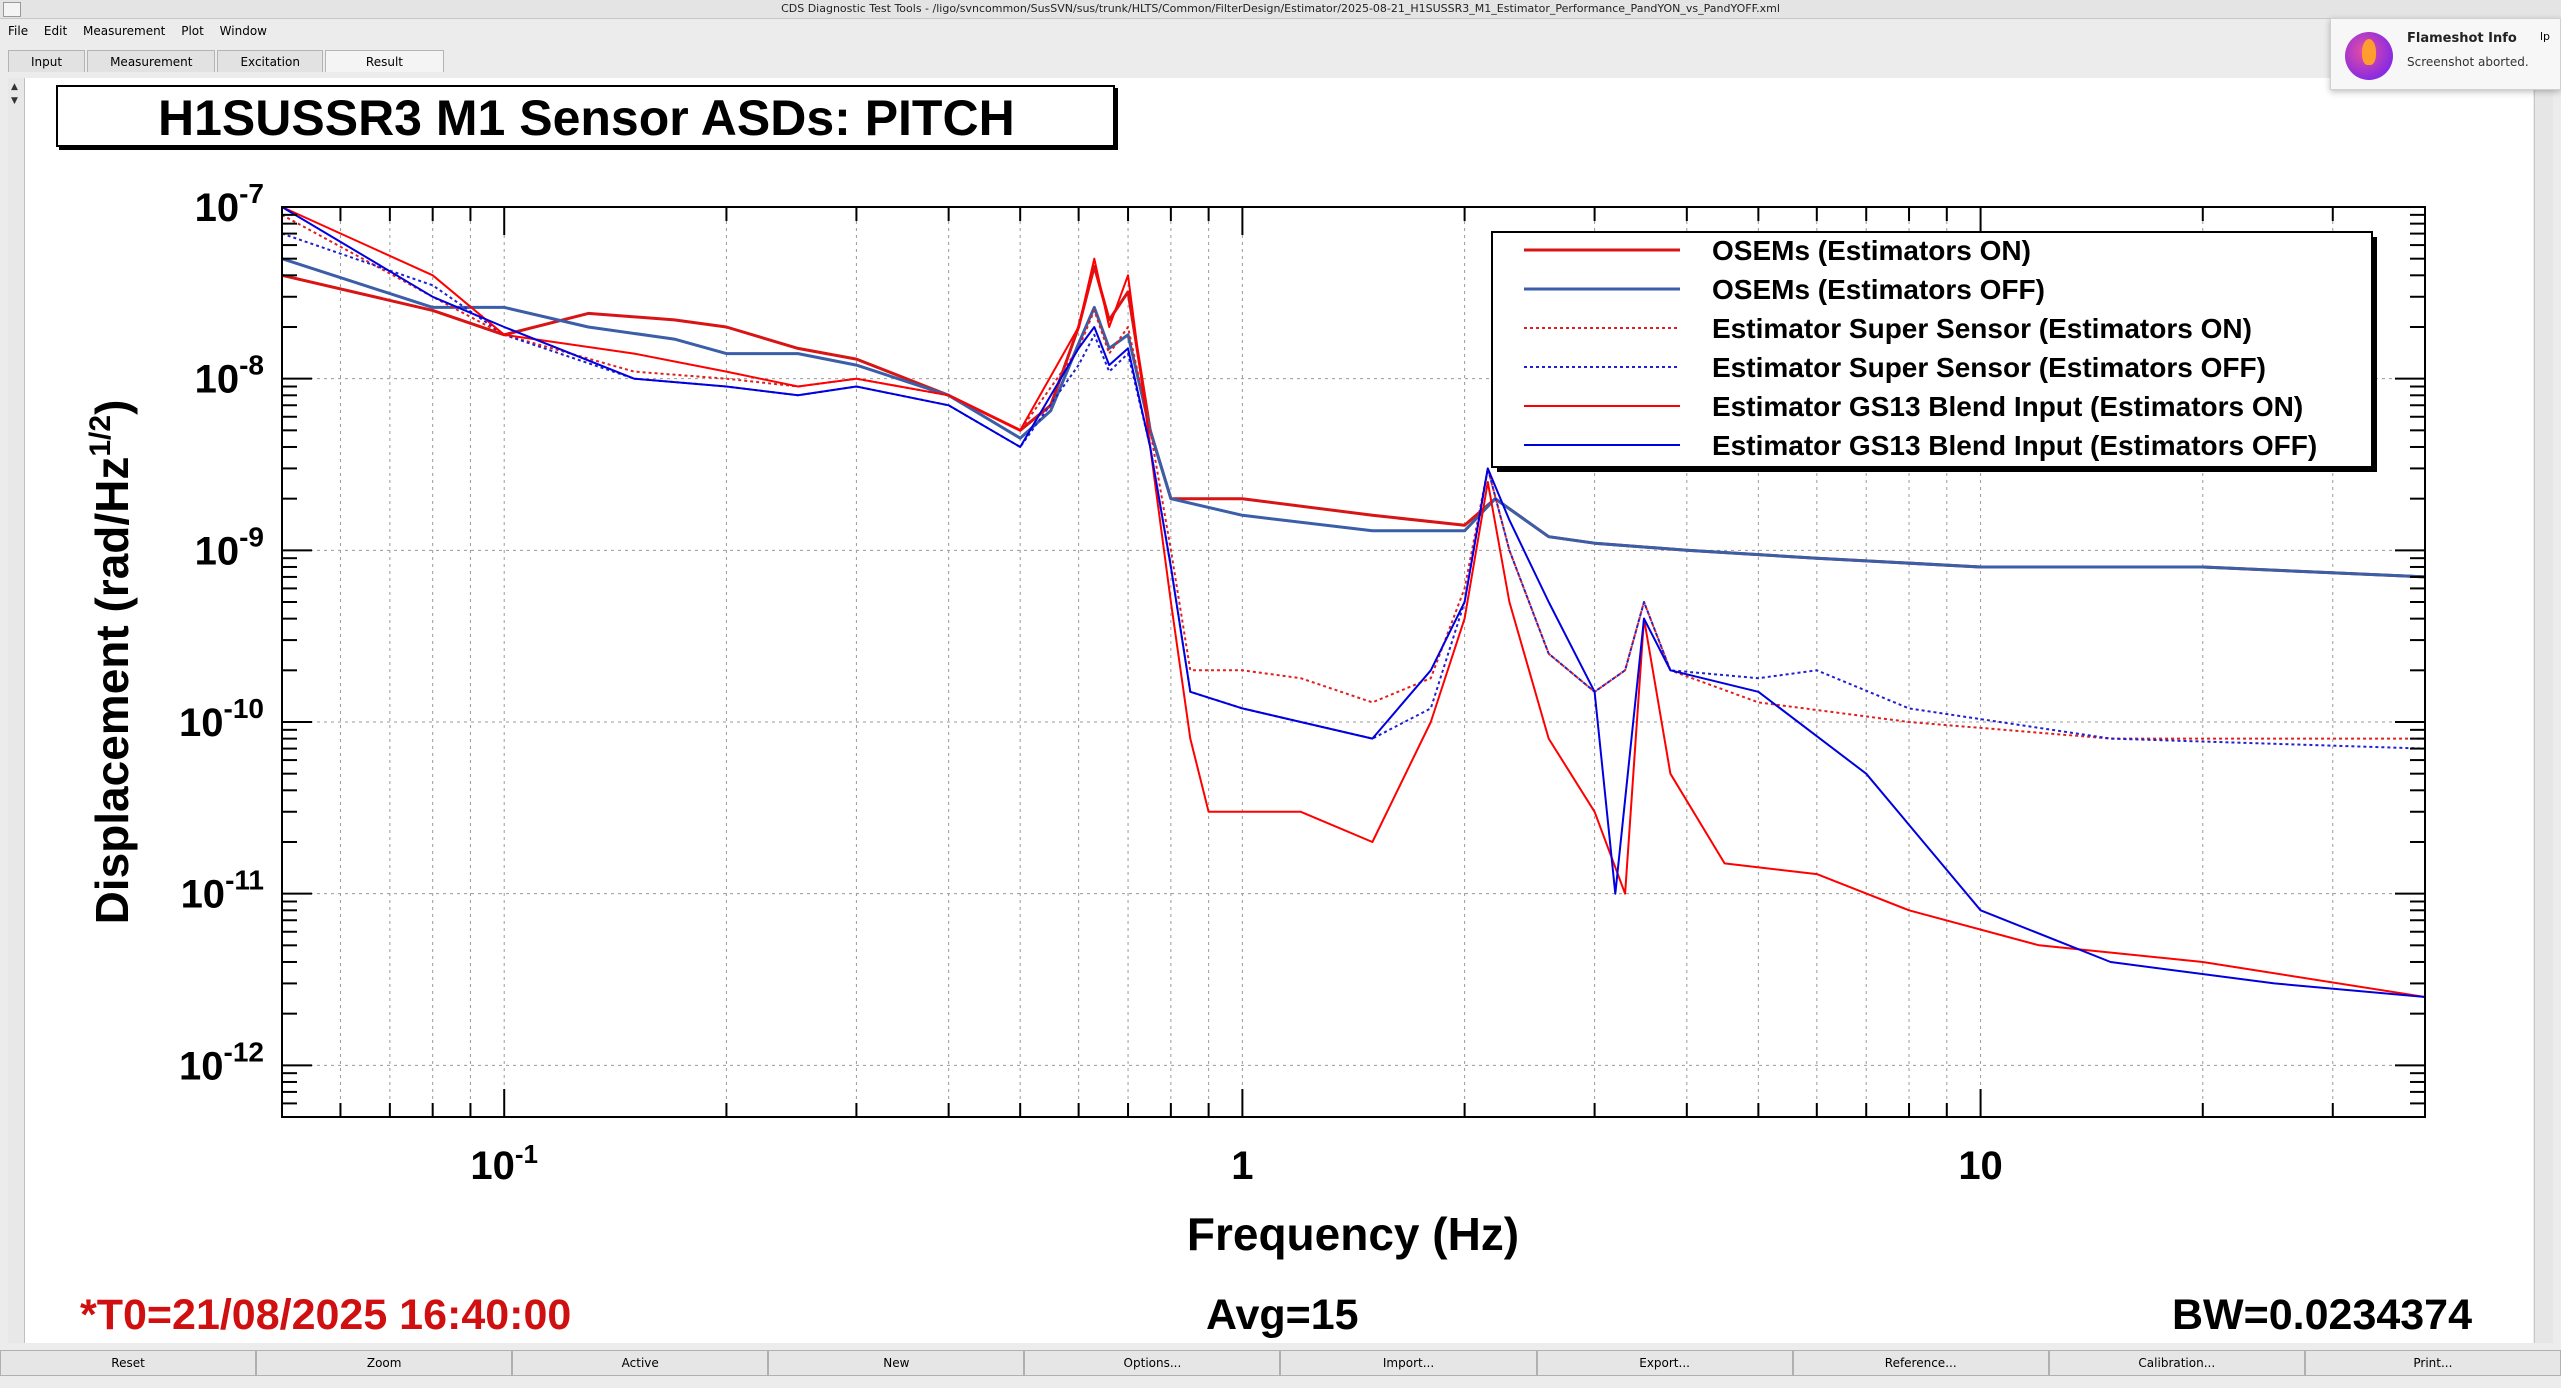 The width and height of the screenshot is (2561, 1388). What do you see at coordinates (896, 1363) in the screenshot?
I see `new-button: New` at bounding box center [896, 1363].